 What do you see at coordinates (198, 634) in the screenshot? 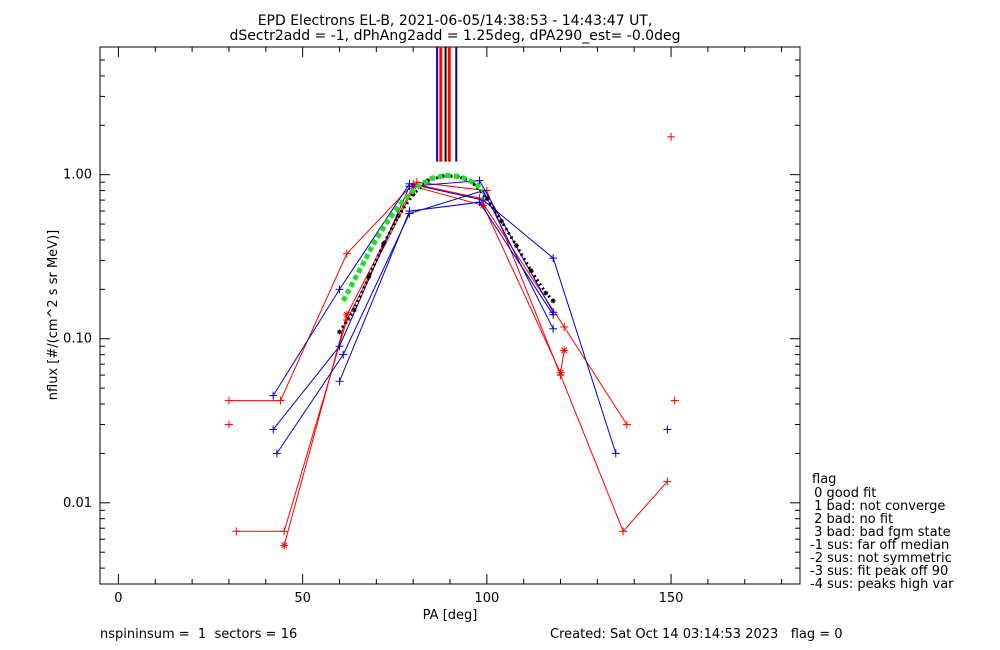
I see `footer-left: nspininsum = 1 sectors = 16` at bounding box center [198, 634].